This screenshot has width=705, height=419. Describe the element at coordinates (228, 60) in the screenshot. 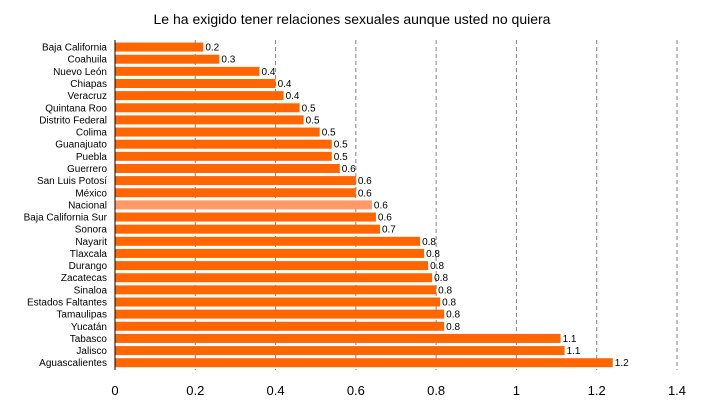

I see `value-label-1: 0.3` at that location.